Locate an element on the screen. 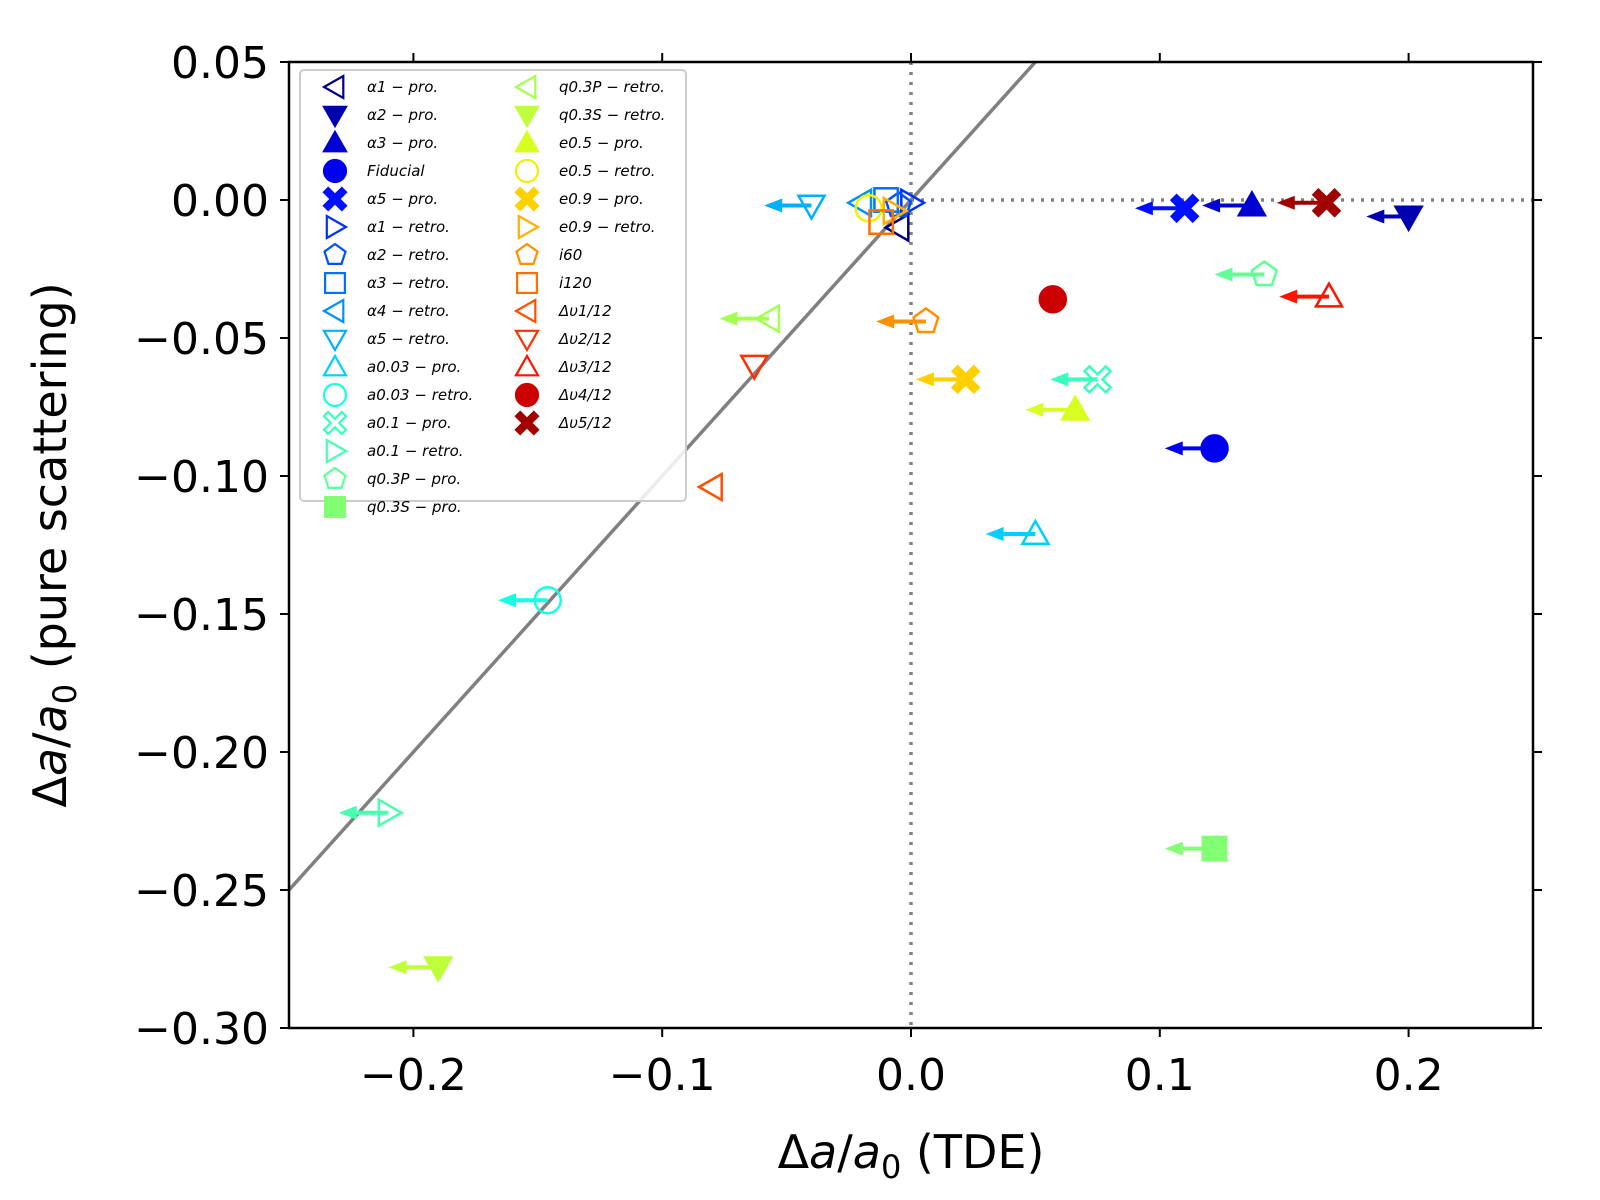 The height and width of the screenshot is (1200, 1600). legend-label-alpha1-retro: α1 − retro. is located at coordinates (408, 227).